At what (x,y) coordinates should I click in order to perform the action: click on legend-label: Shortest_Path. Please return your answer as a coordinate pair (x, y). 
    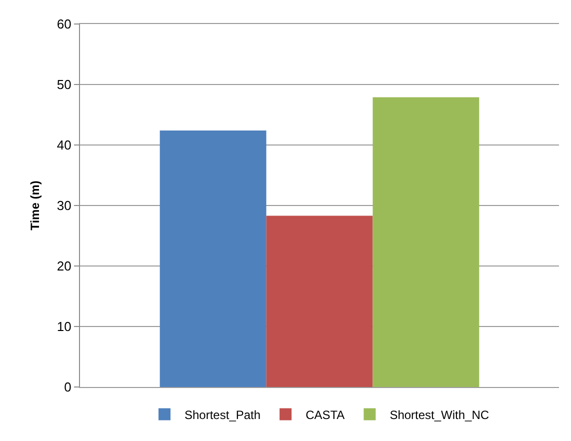
    Looking at the image, I should click on (222, 415).